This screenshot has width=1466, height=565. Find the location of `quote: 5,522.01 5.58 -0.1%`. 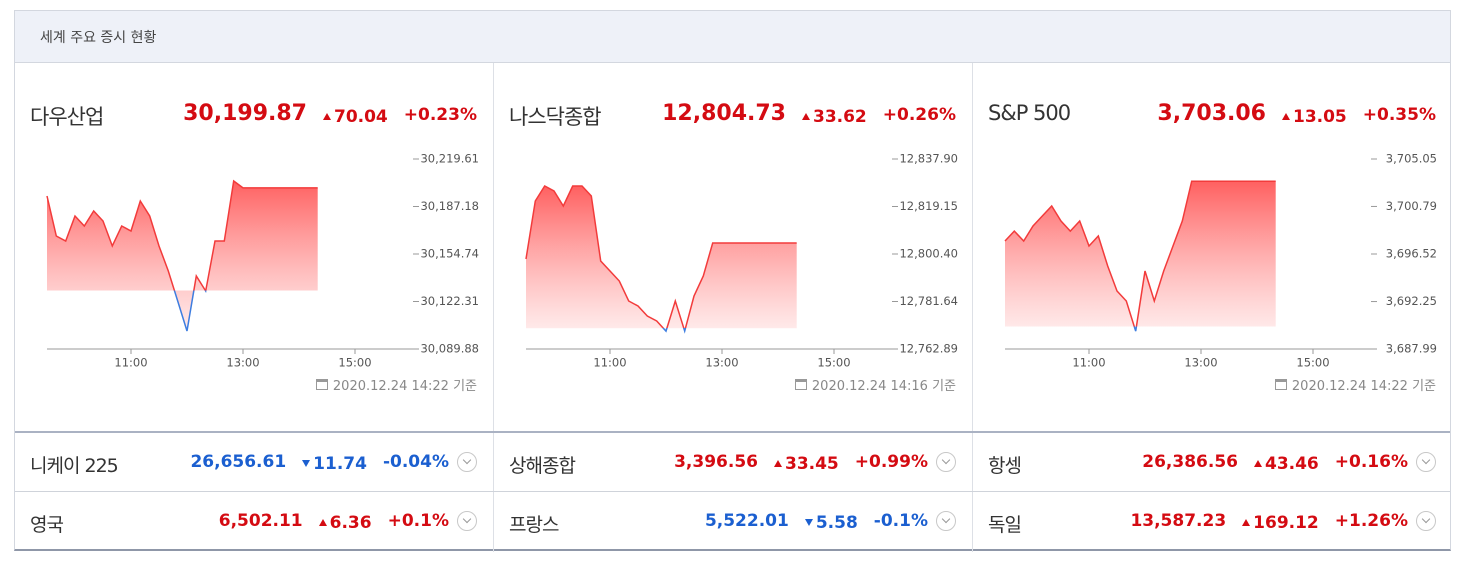

quote: 5,522.01 5.58 -0.1% is located at coordinates (816, 522).